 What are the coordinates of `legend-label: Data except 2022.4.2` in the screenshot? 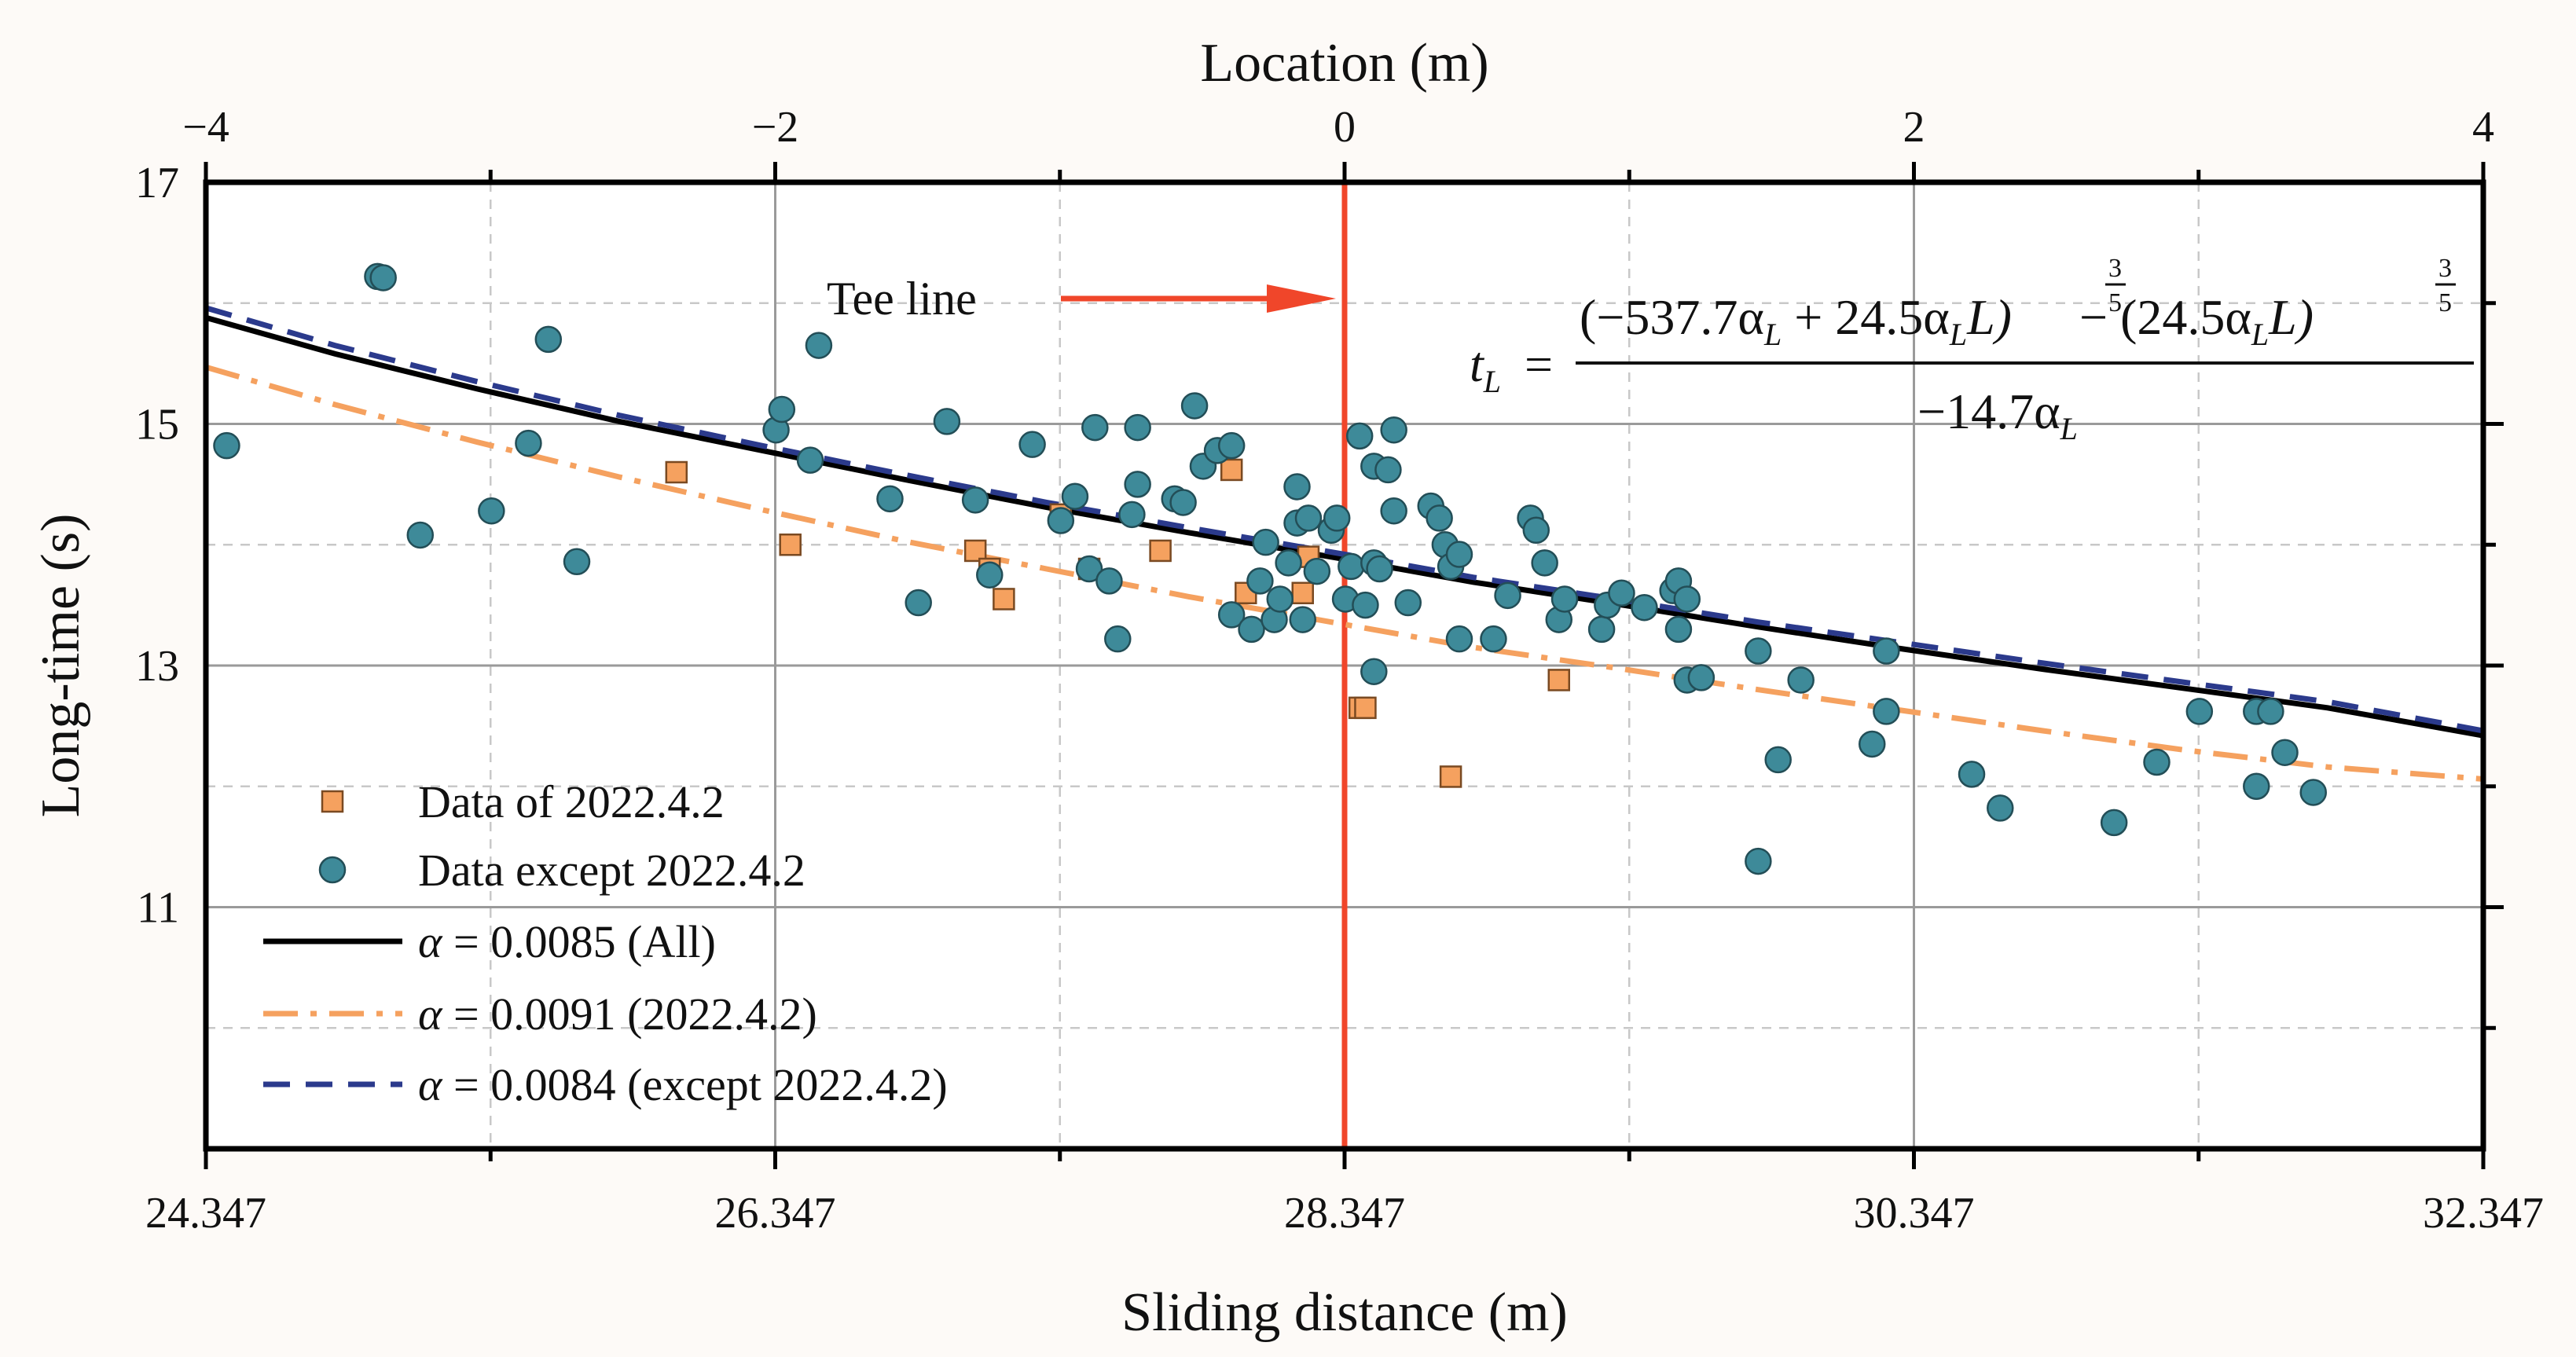 It's located at (611, 870).